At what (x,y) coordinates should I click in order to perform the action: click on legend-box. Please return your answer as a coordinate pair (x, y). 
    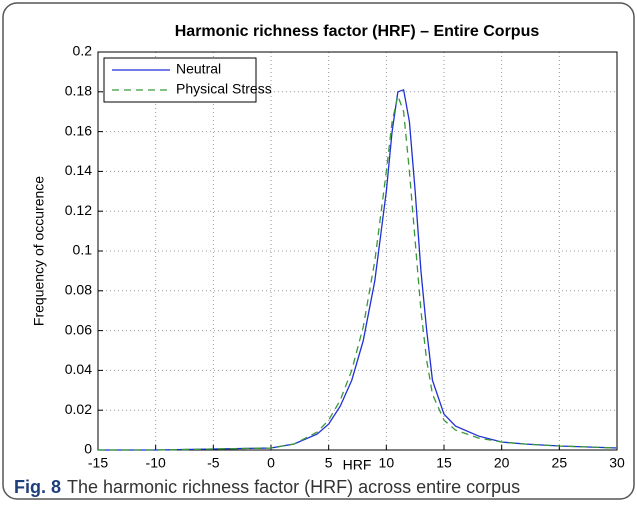
    Looking at the image, I should click on (180, 80).